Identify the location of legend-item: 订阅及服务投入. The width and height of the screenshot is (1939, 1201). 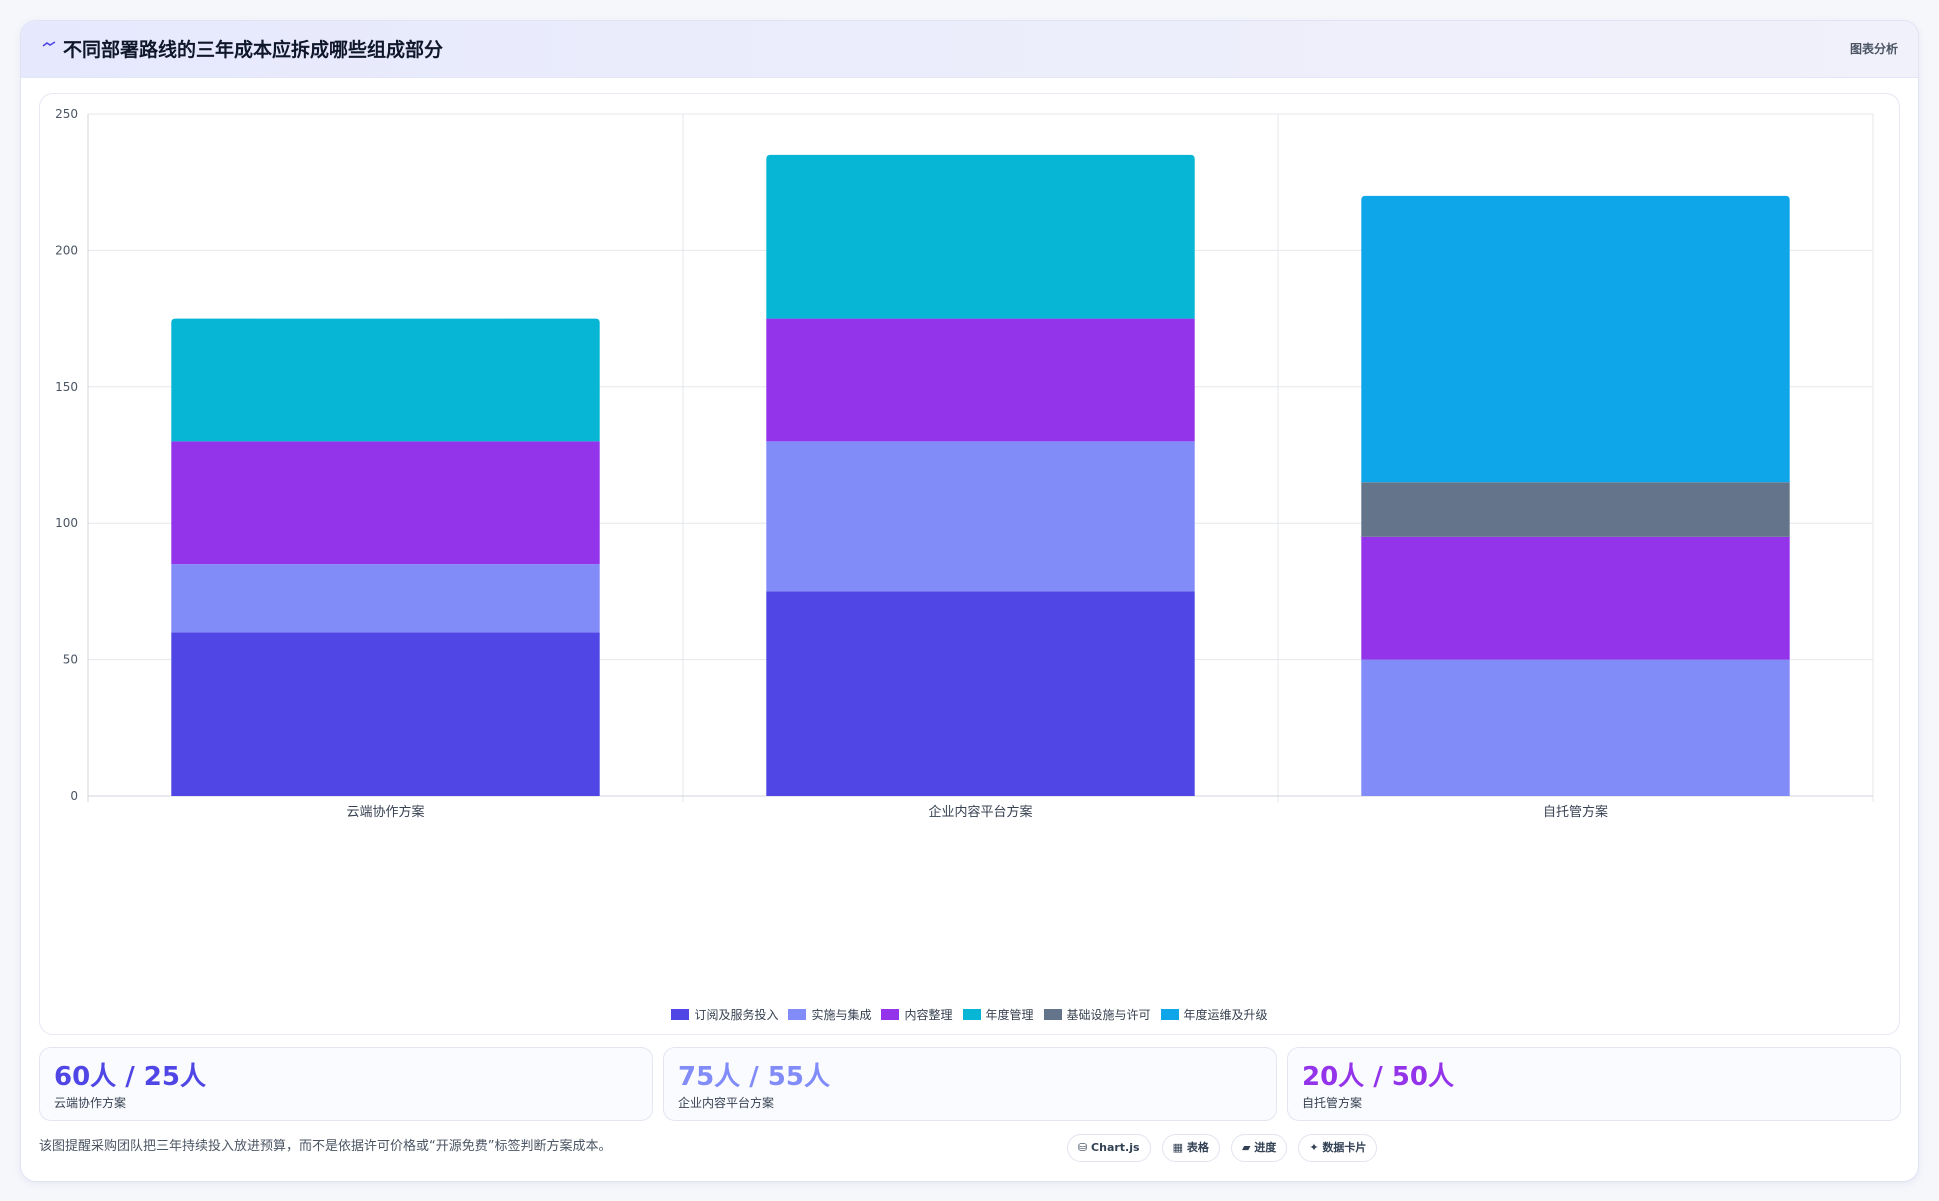
(724, 1014).